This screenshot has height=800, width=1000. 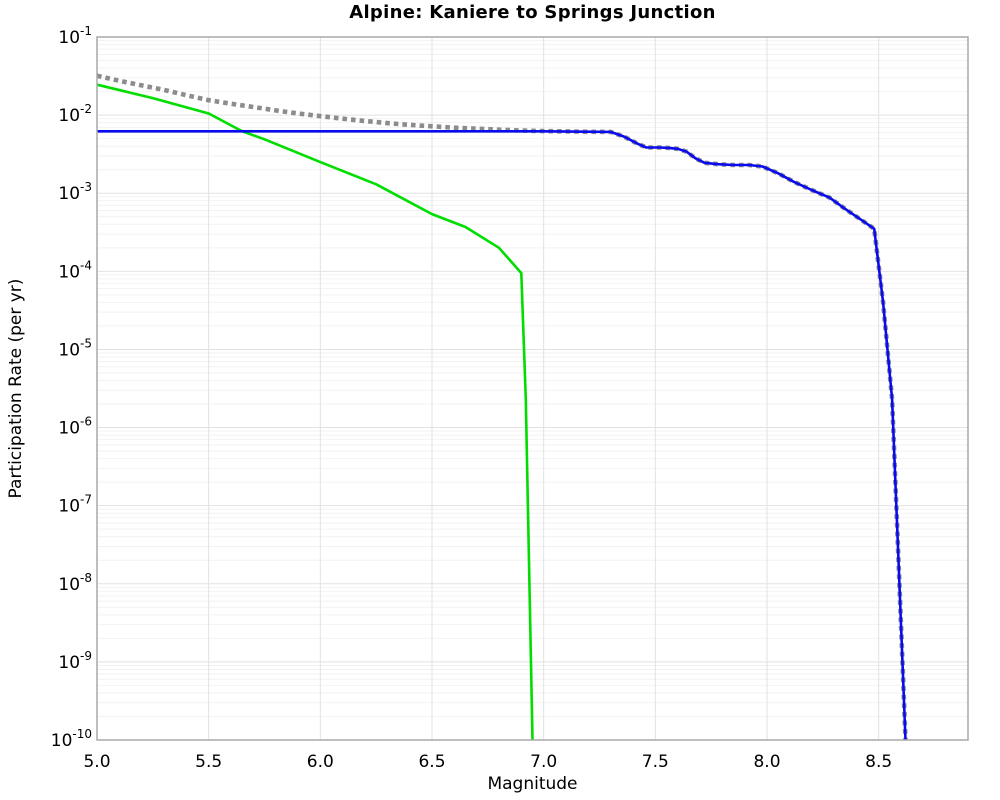 I want to click on y-tick-label: 10⁻⁸, so click(x=75, y=583).